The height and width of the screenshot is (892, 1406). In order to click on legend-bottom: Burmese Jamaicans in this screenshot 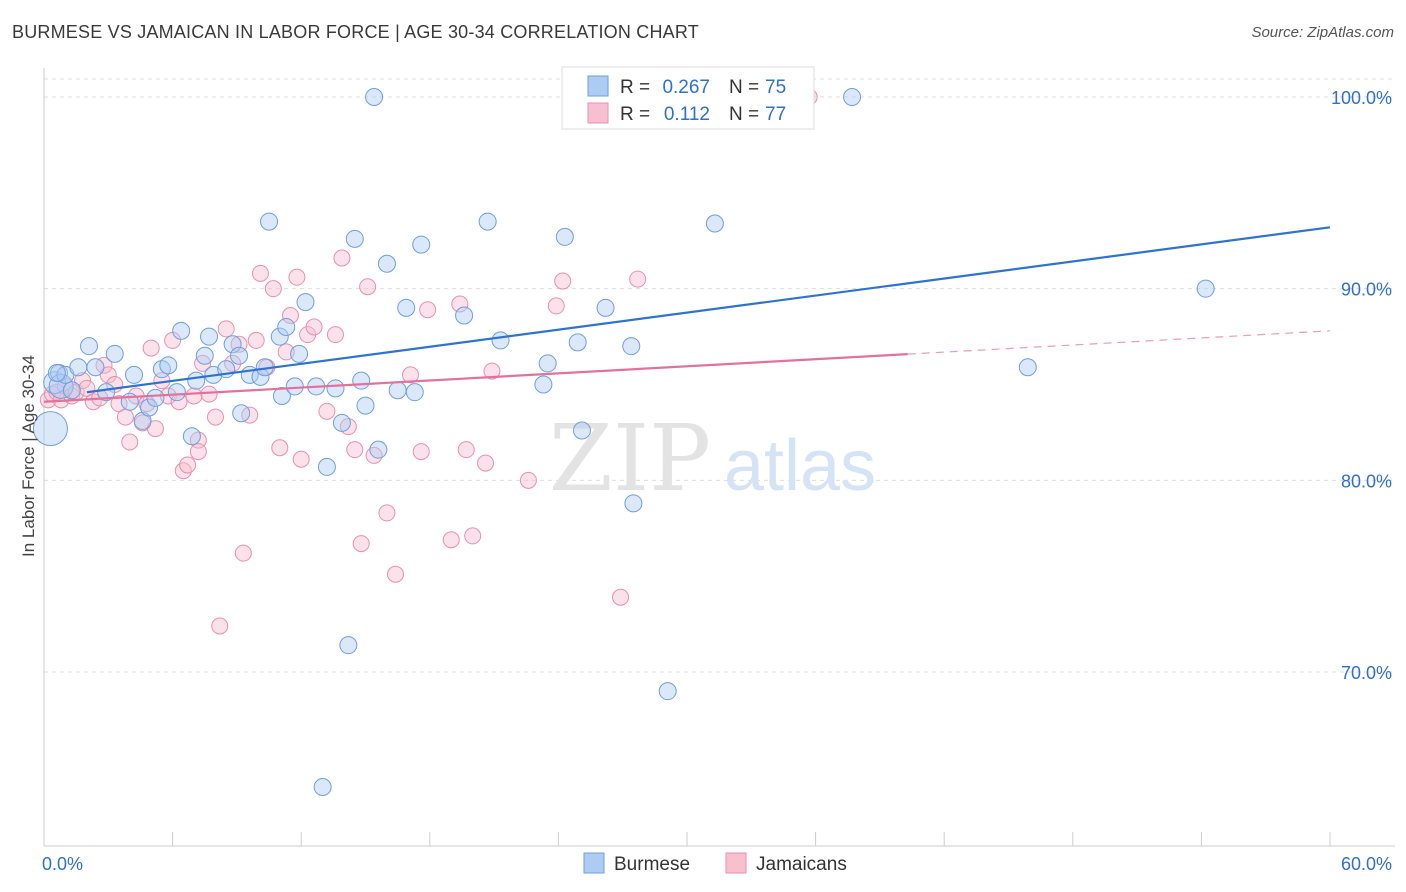, I will do `click(715, 863)`.